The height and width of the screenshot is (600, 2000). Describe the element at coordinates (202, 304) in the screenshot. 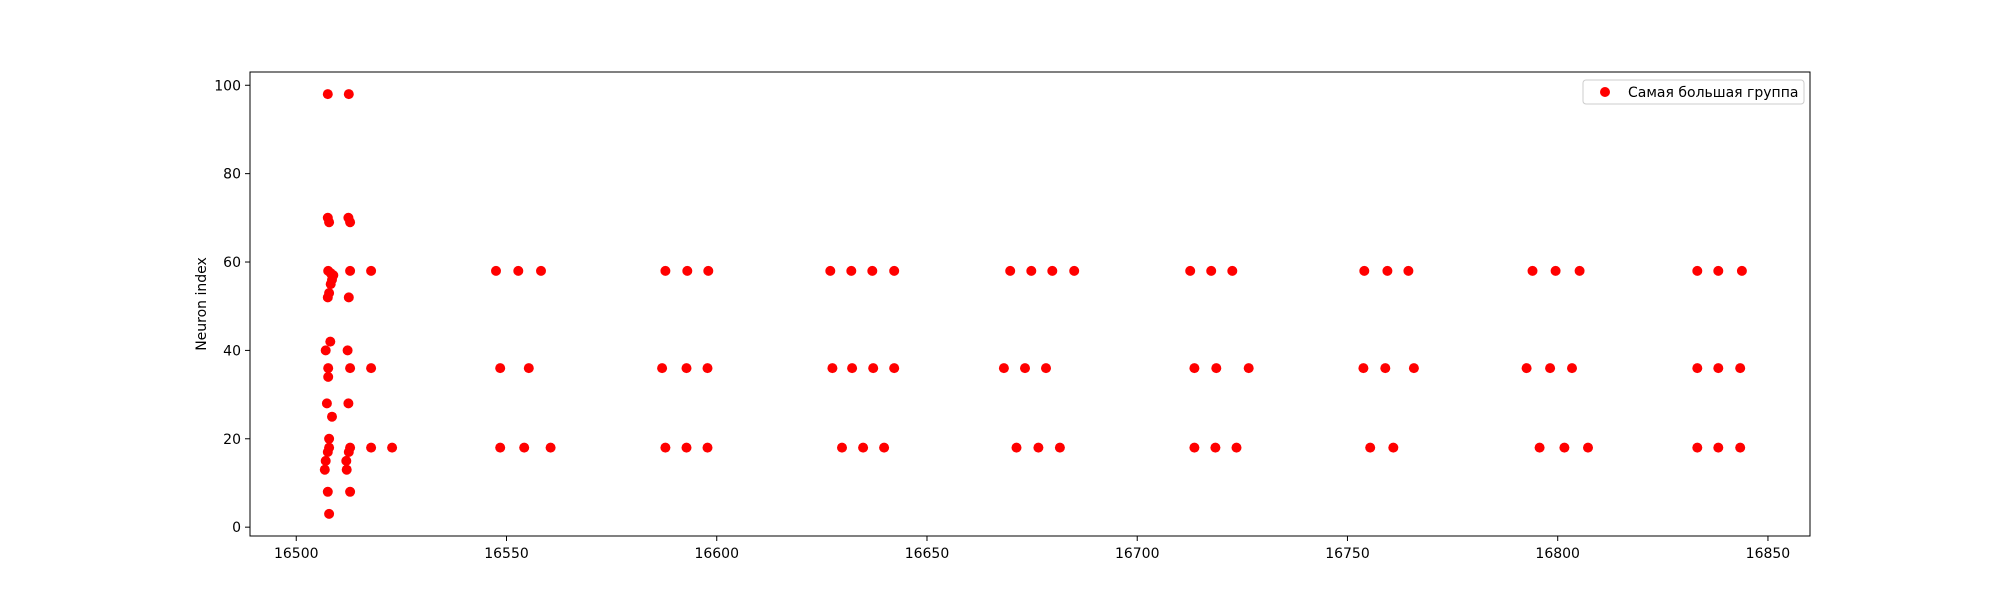

I see `y-axis-label: Neuron index` at that location.